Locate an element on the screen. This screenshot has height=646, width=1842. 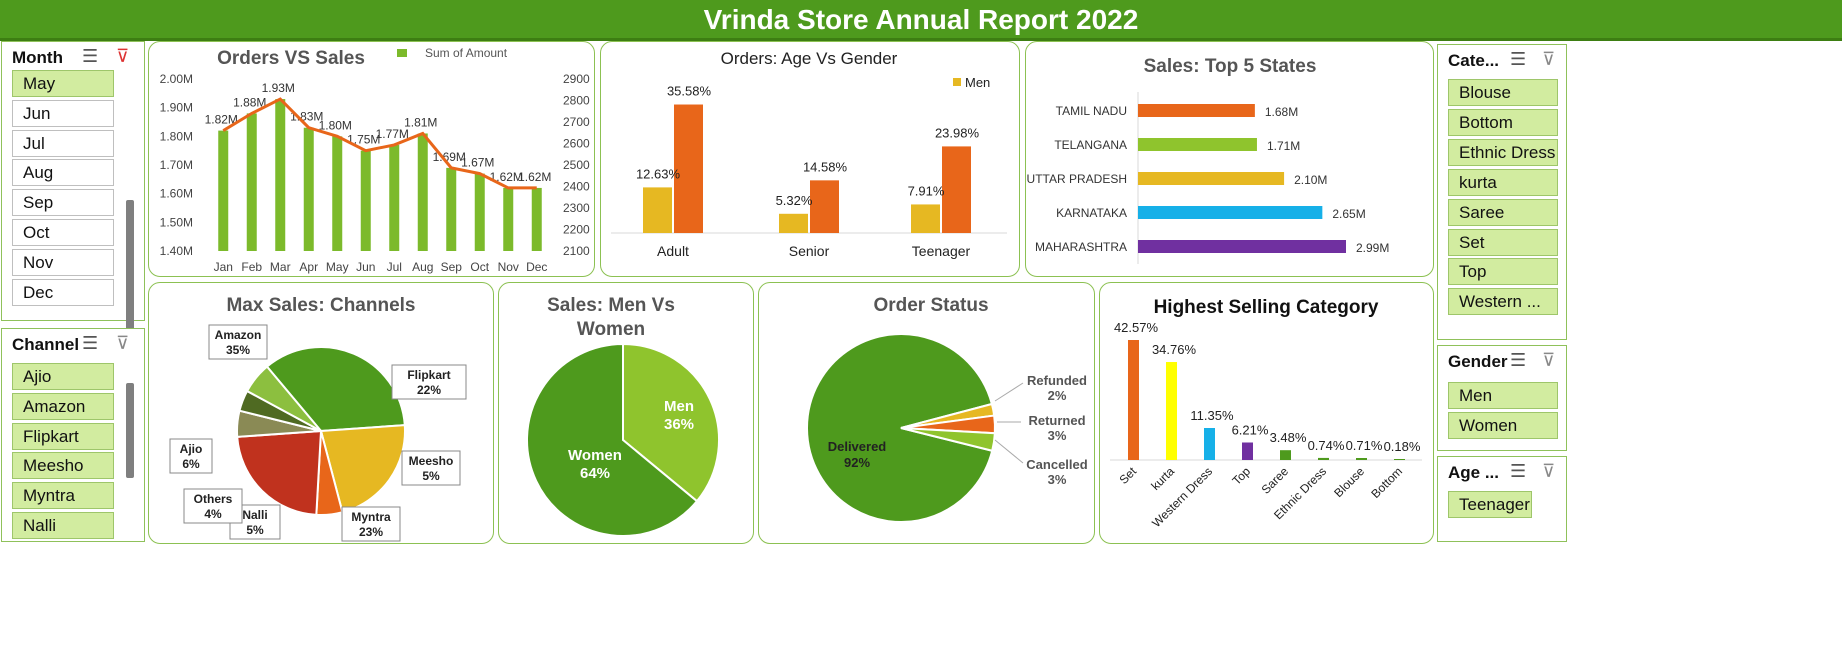
data-label: 42.57% is located at coordinates (1136, 327).